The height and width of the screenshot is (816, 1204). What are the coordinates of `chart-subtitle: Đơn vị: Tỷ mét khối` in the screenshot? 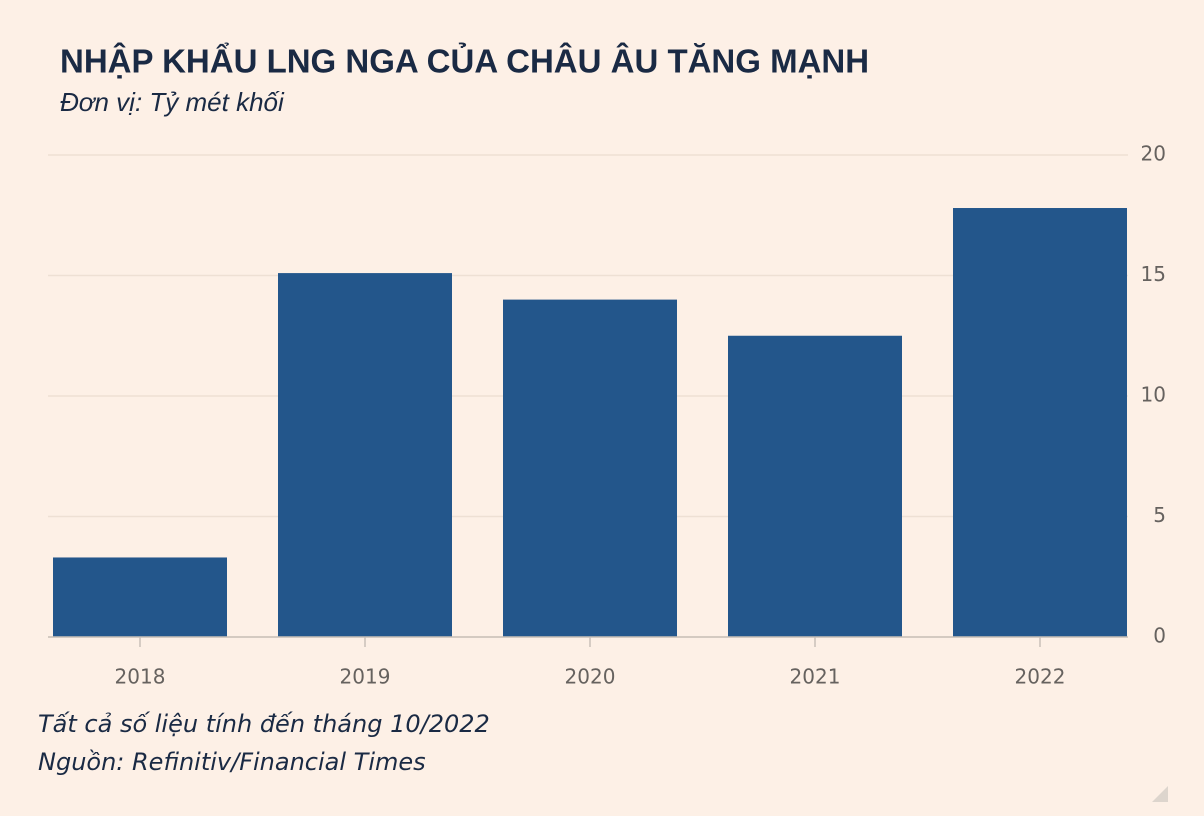 It's located at (172, 102).